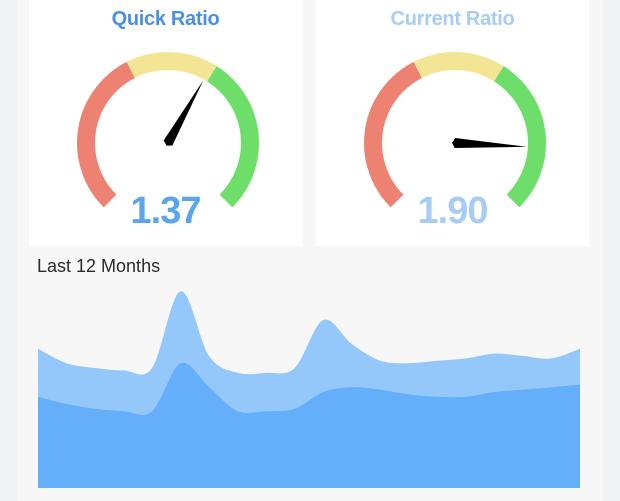  Describe the element at coordinates (452, 19) in the screenshot. I see `current-ratio-title: Current Ratio` at that location.